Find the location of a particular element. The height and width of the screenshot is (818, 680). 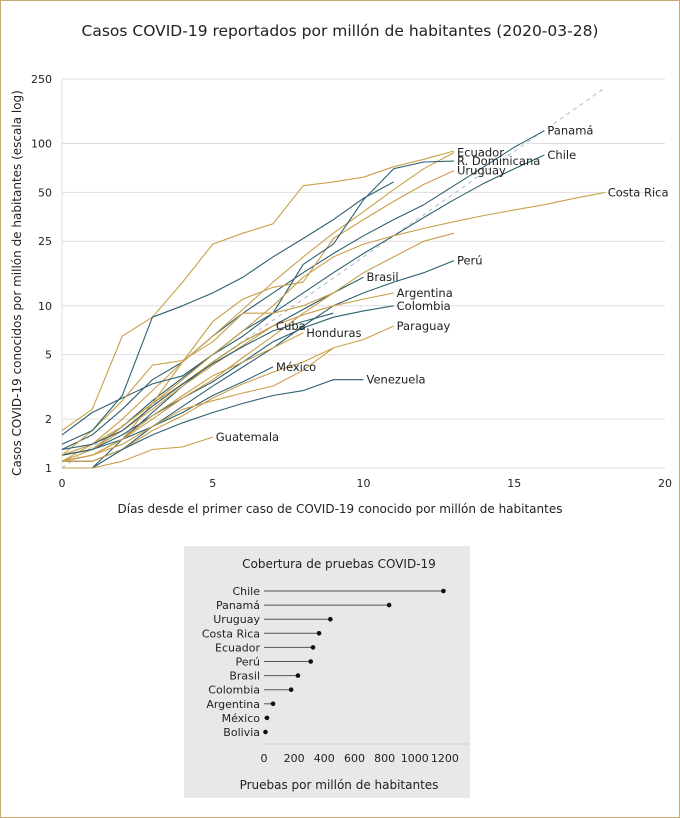

series-line-colombia is located at coordinates (227, 380).